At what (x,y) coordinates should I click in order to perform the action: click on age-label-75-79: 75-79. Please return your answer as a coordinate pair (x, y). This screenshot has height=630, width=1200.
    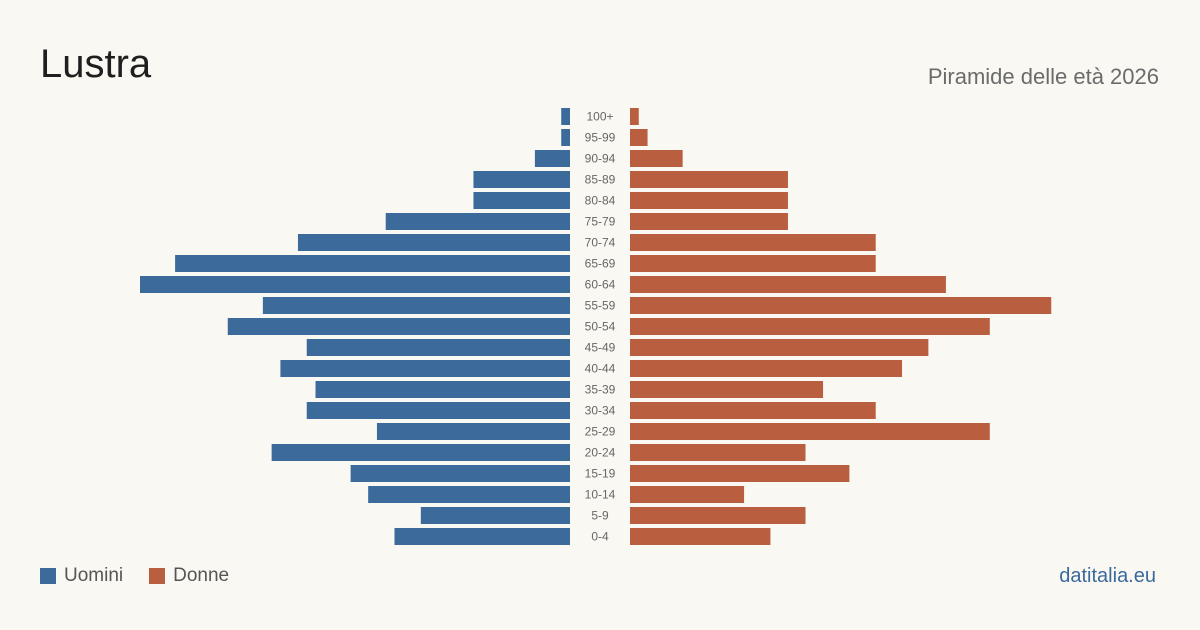
    Looking at the image, I should click on (600, 222).